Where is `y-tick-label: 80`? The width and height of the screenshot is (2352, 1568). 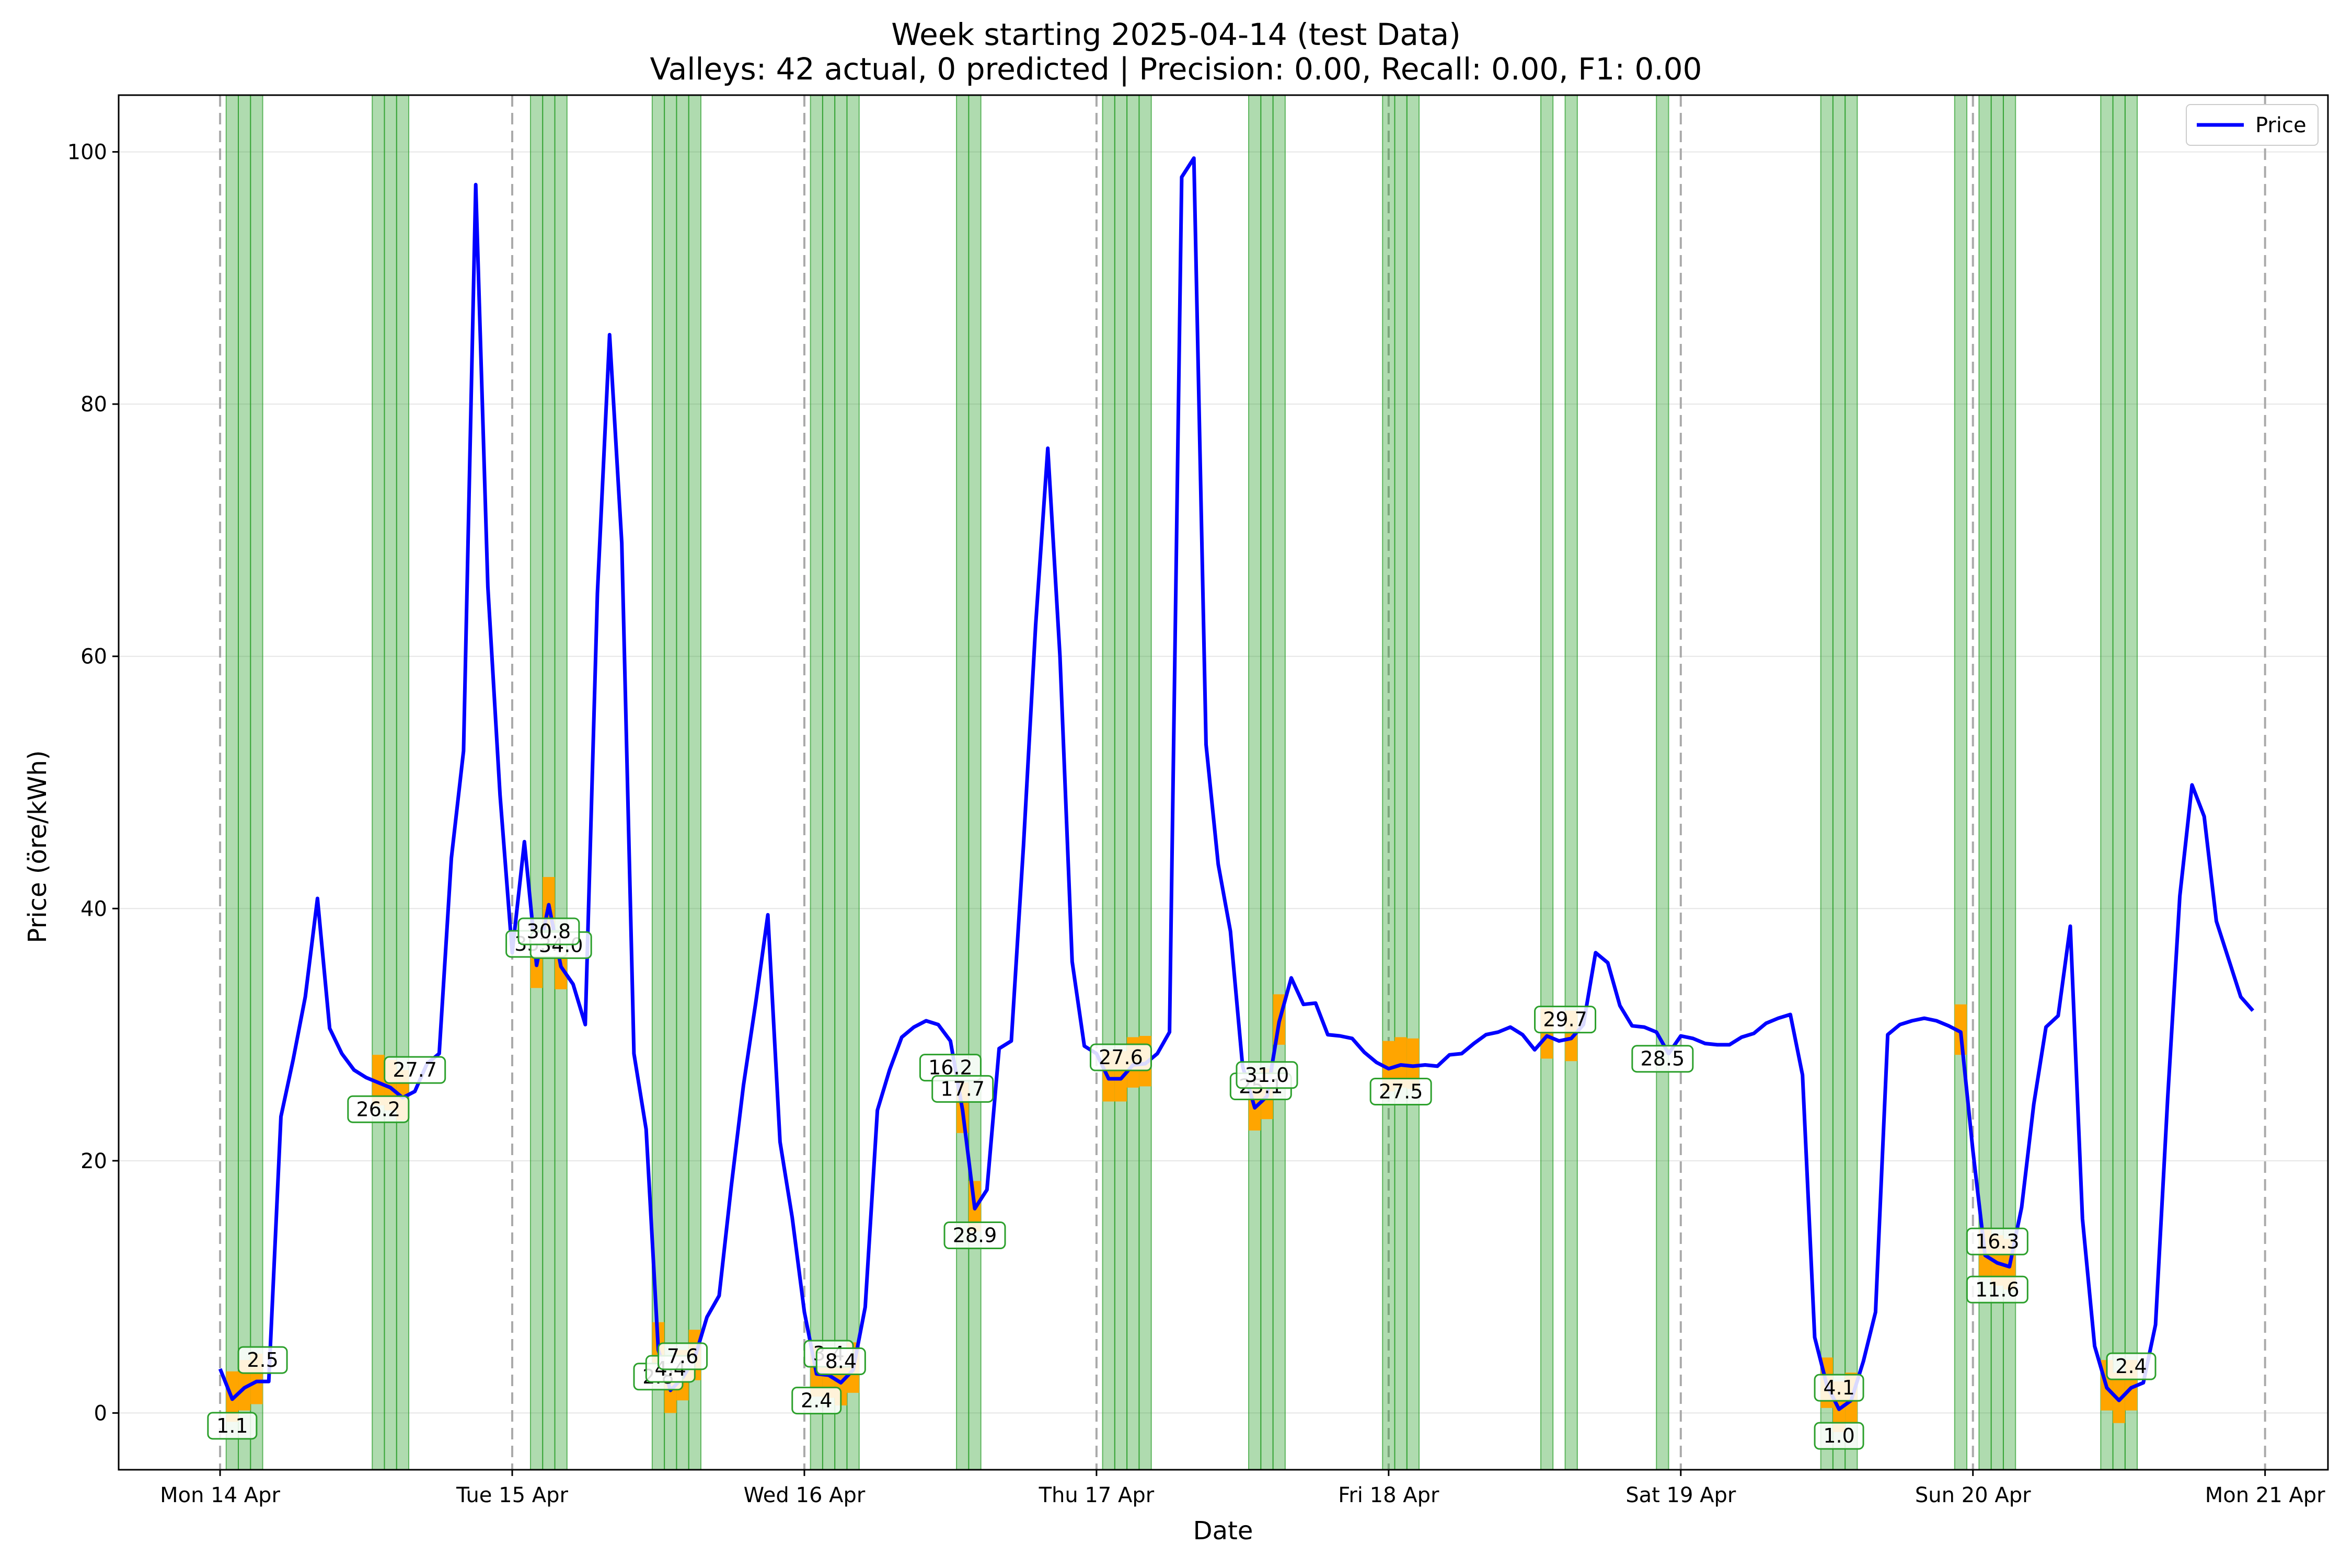
y-tick-label: 80 is located at coordinates (93, 405).